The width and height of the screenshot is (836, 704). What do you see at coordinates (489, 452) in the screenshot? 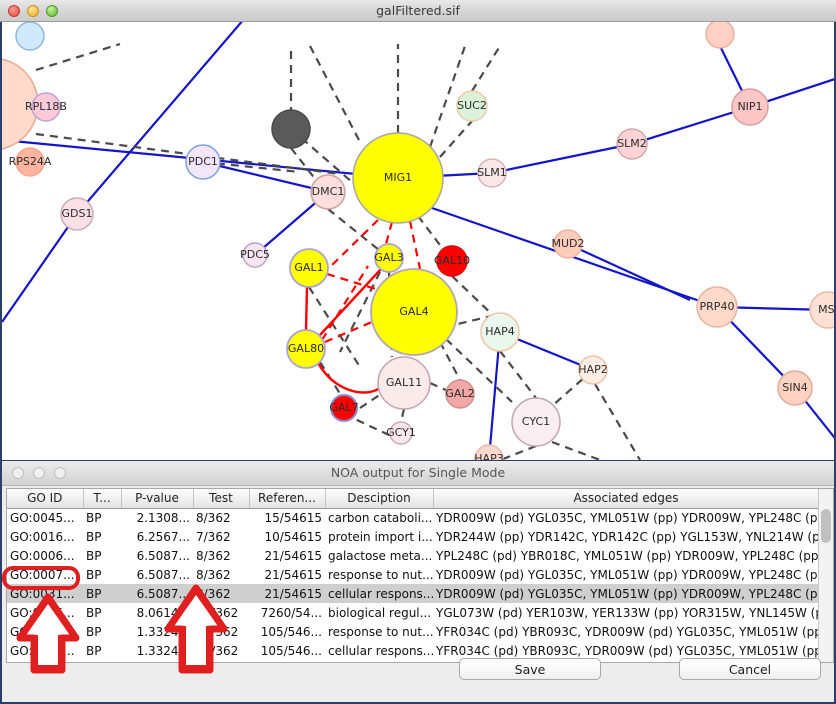
I see `graph-node-hap3` at bounding box center [489, 452].